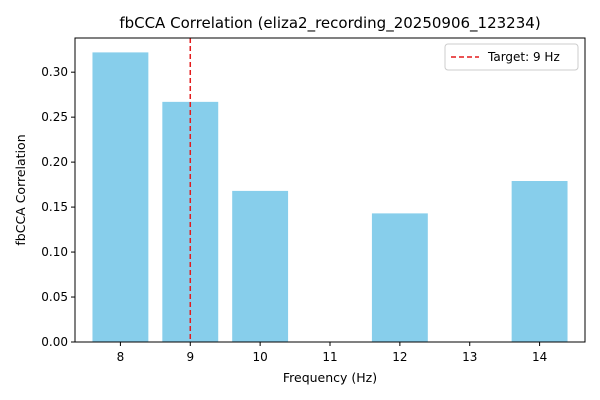  What do you see at coordinates (54, 72) in the screenshot?
I see `y-tick-label: 0.30` at bounding box center [54, 72].